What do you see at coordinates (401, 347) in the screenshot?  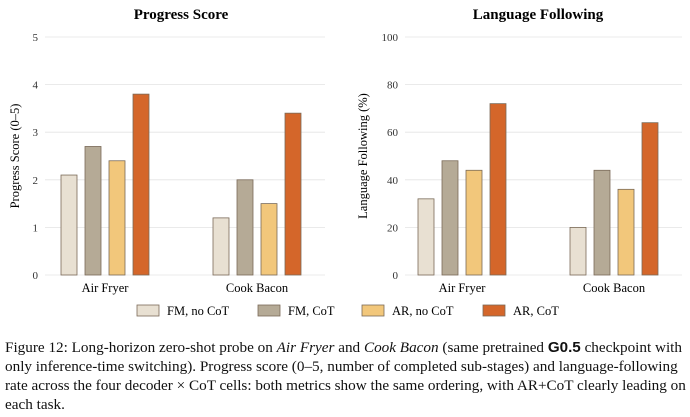 I see `caption-task-cook-bacon: Cook Bacon` at bounding box center [401, 347].